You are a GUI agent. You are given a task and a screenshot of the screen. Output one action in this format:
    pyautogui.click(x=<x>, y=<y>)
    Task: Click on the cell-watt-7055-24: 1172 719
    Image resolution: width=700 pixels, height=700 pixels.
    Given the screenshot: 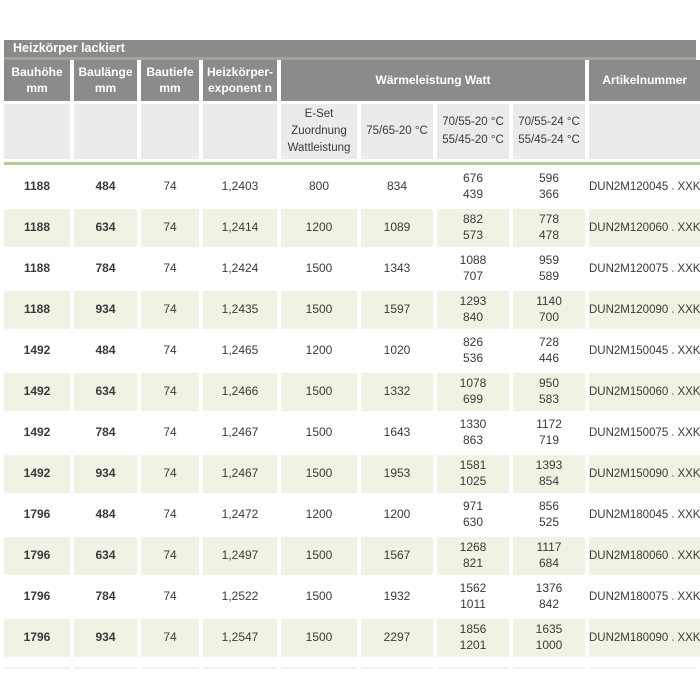 What is the action you would take?
    pyautogui.click(x=549, y=433)
    